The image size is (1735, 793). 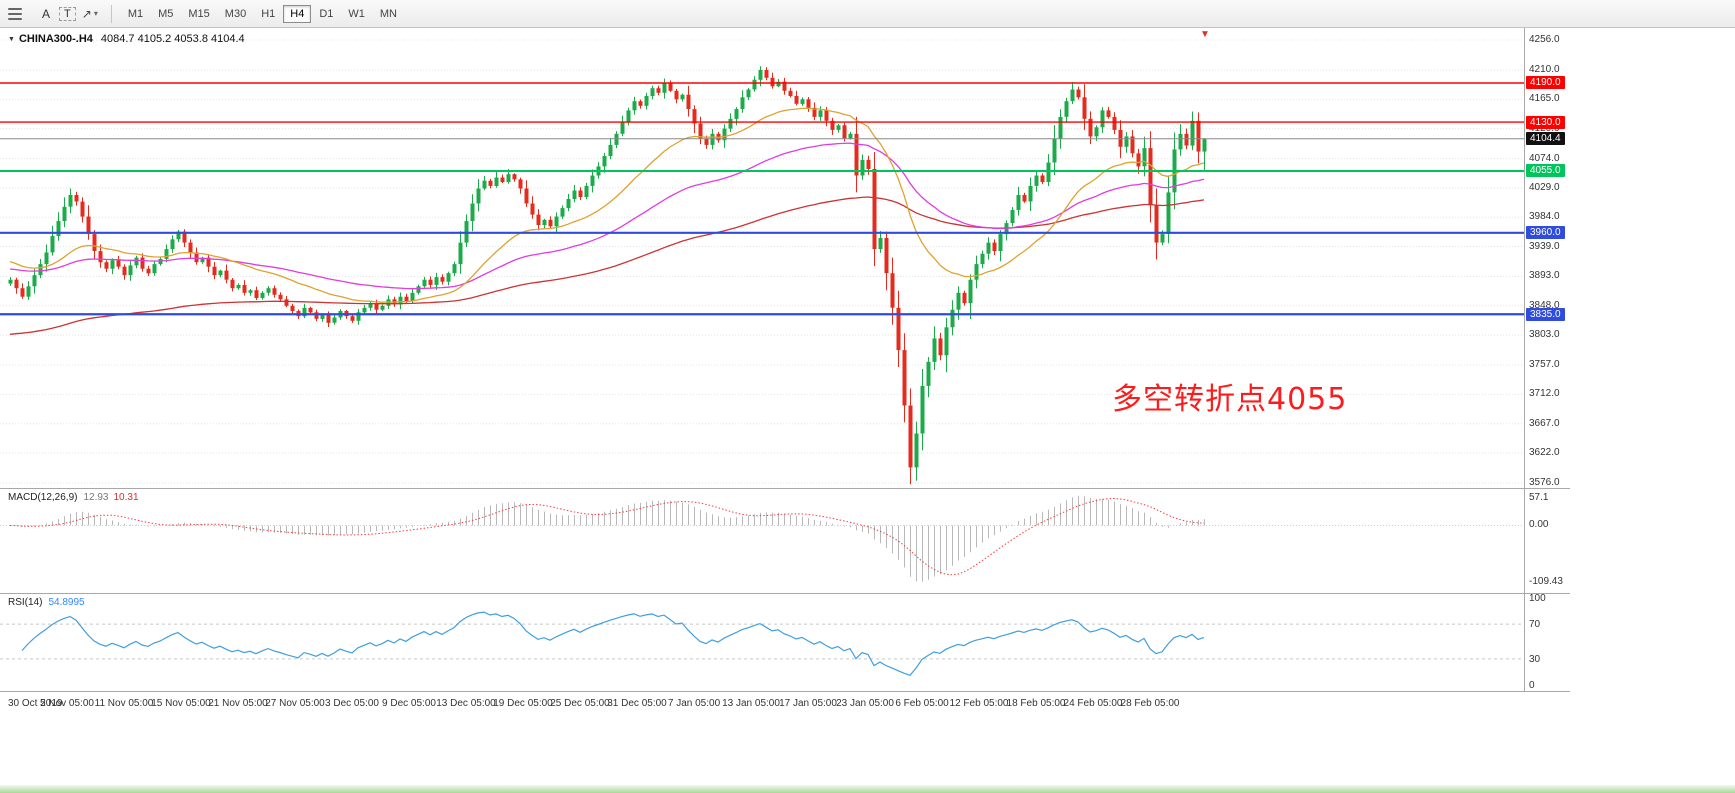 What do you see at coordinates (96, 497) in the screenshot?
I see `macd-value: 12.93` at bounding box center [96, 497].